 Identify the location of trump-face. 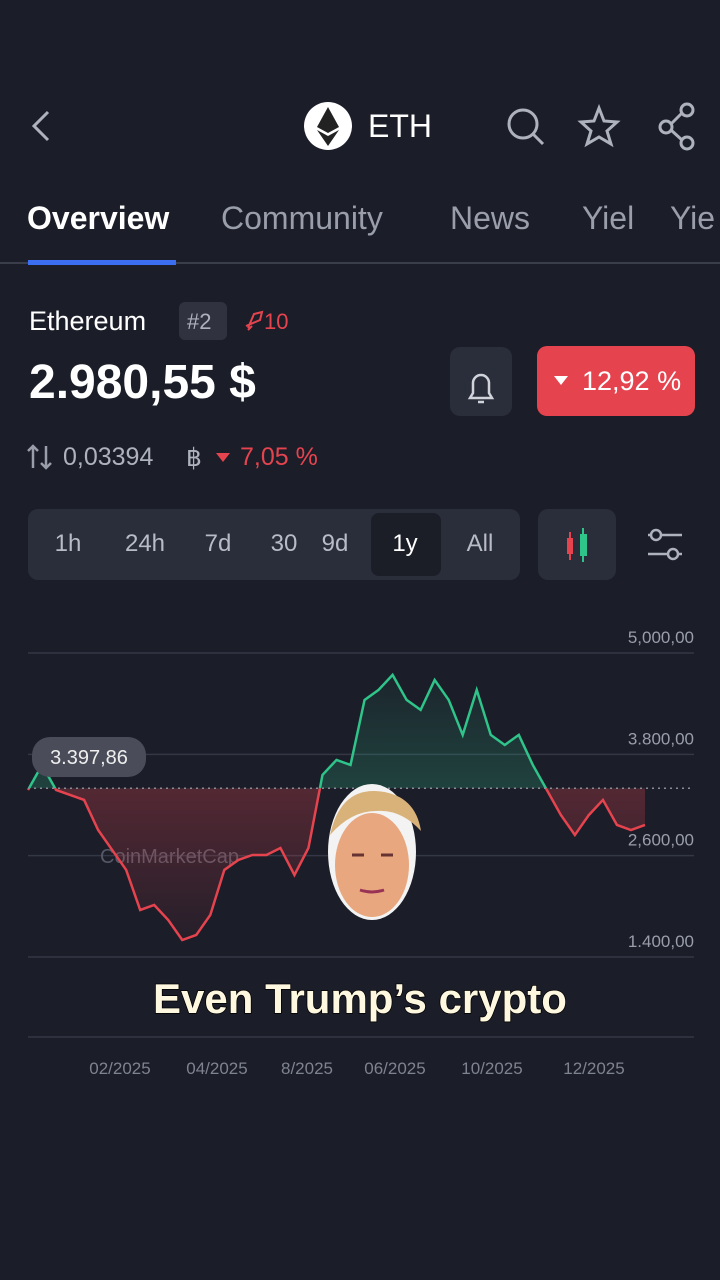
(374, 852).